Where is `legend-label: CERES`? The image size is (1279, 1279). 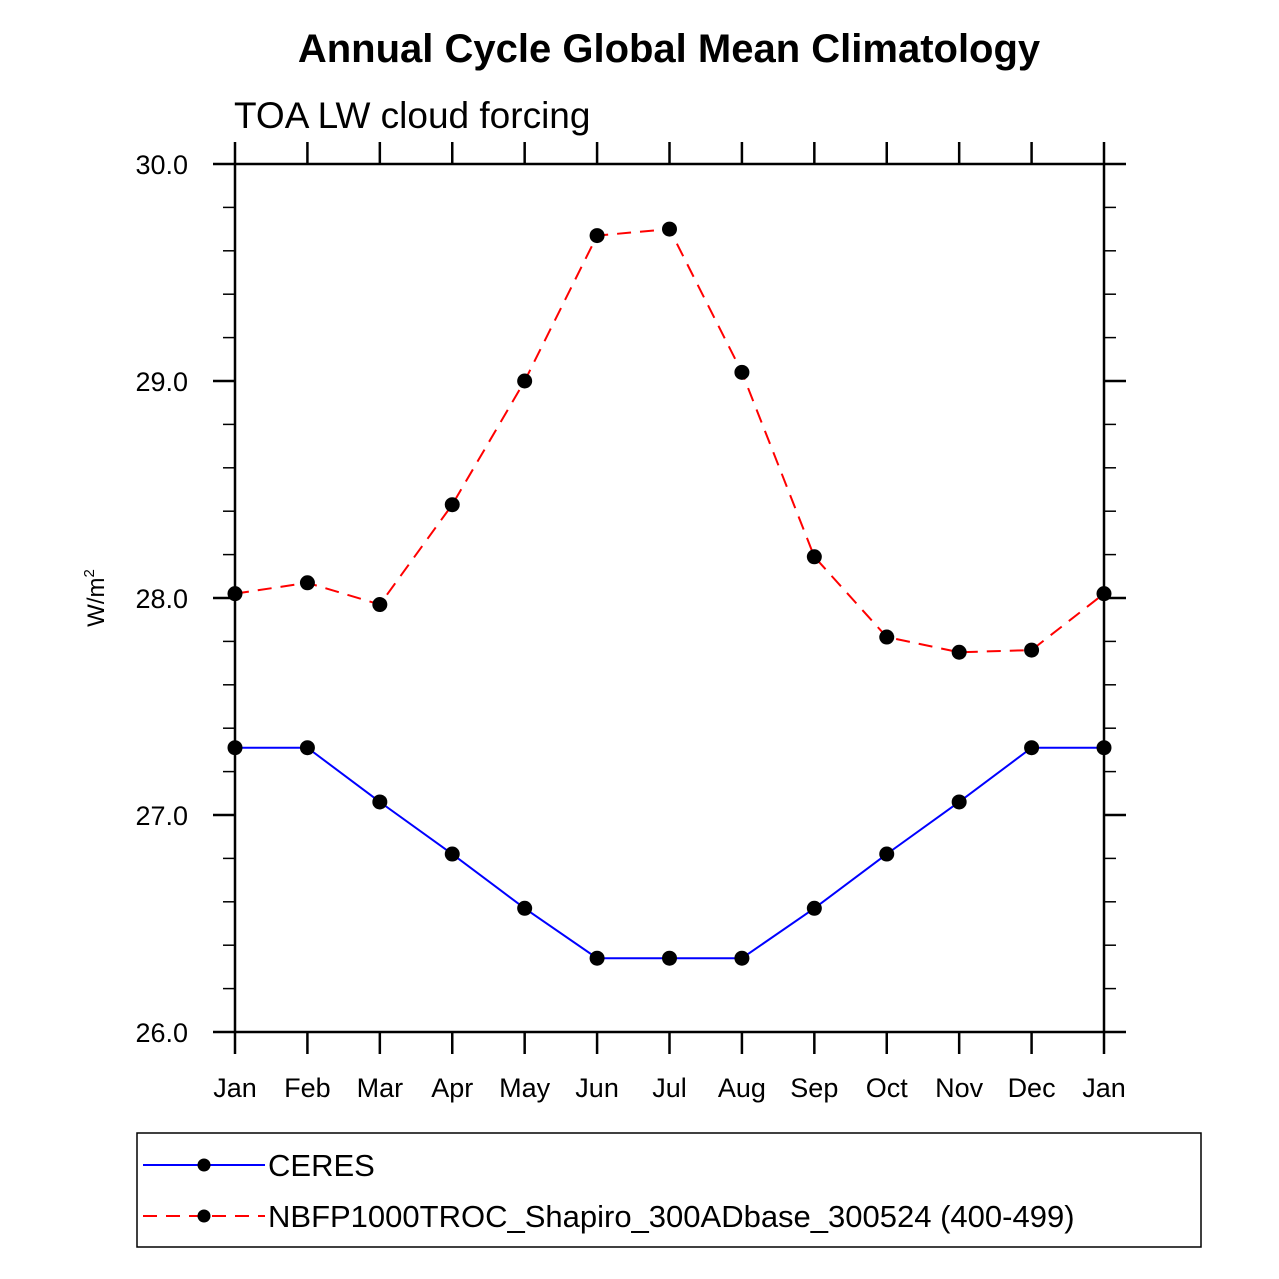 legend-label: CERES is located at coordinates (321, 1165).